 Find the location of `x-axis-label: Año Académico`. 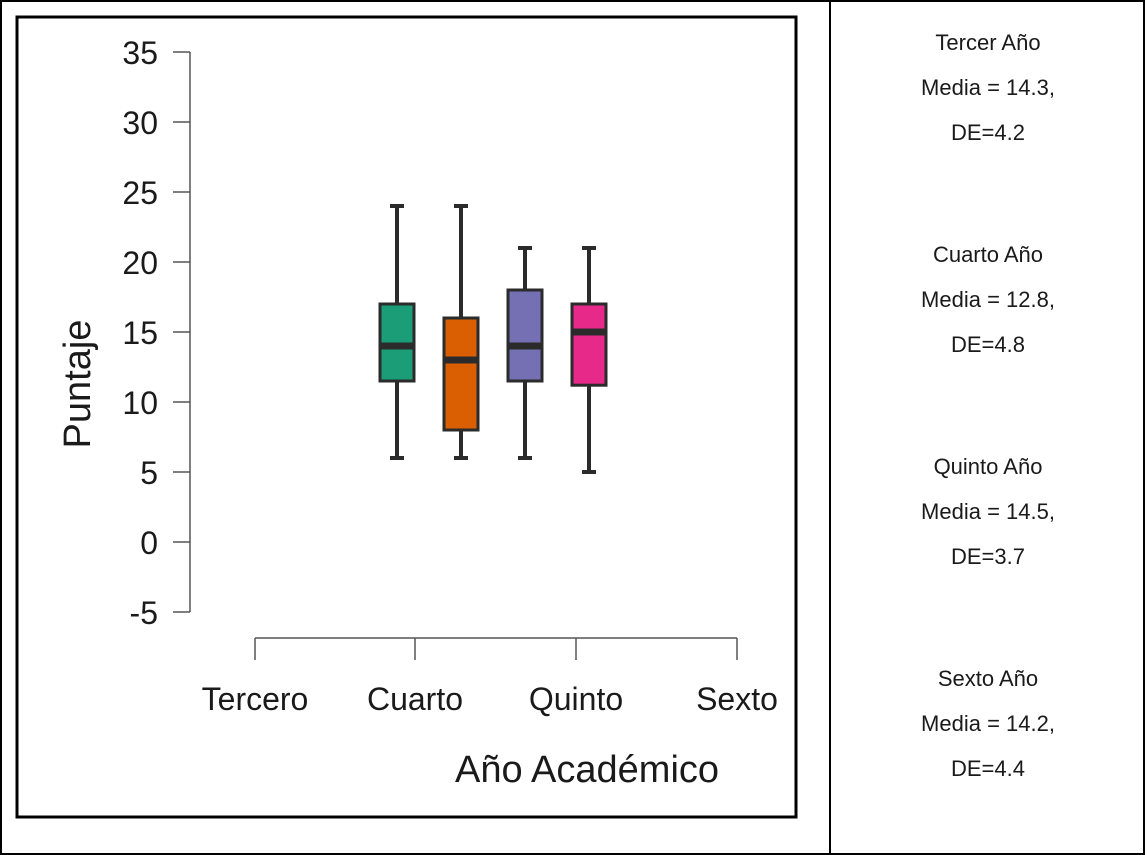

x-axis-label: Año Académico is located at coordinates (587, 770).